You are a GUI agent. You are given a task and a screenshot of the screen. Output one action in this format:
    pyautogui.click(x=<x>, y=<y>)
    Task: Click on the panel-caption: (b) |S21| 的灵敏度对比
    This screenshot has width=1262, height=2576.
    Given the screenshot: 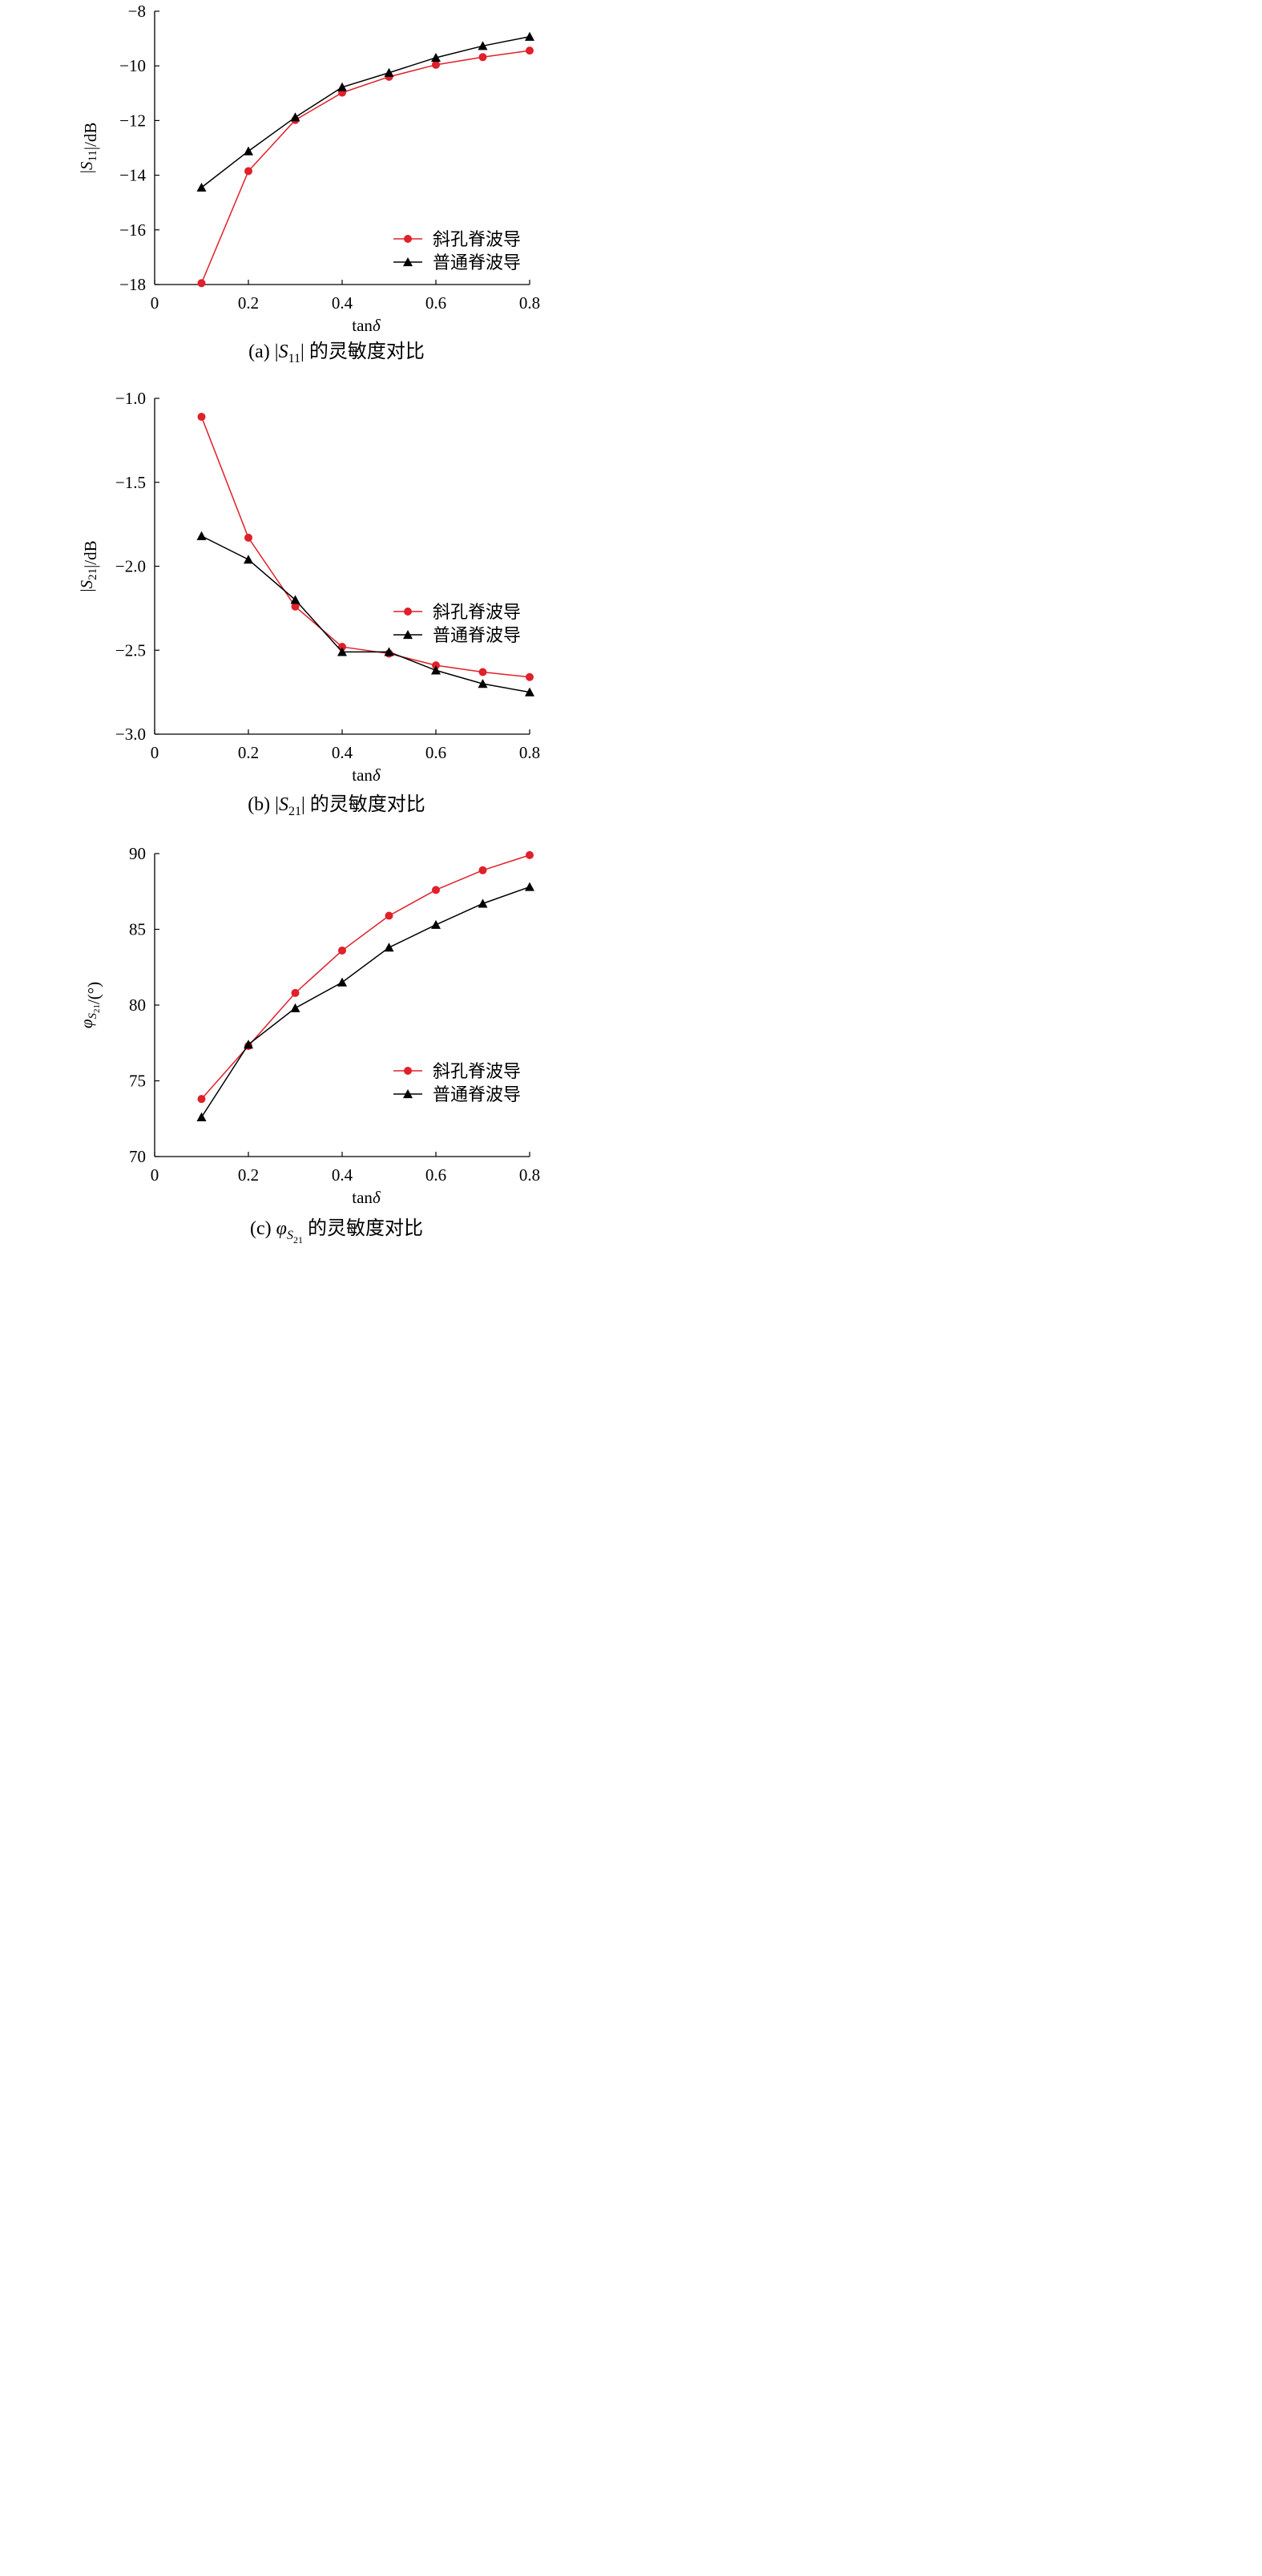 What is the action you would take?
    pyautogui.click(x=336, y=806)
    